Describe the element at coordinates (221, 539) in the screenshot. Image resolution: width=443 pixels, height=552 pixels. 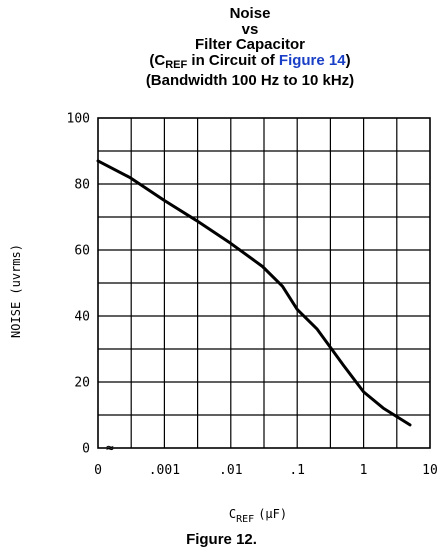
I see `figure-caption: Figure 12.` at that location.